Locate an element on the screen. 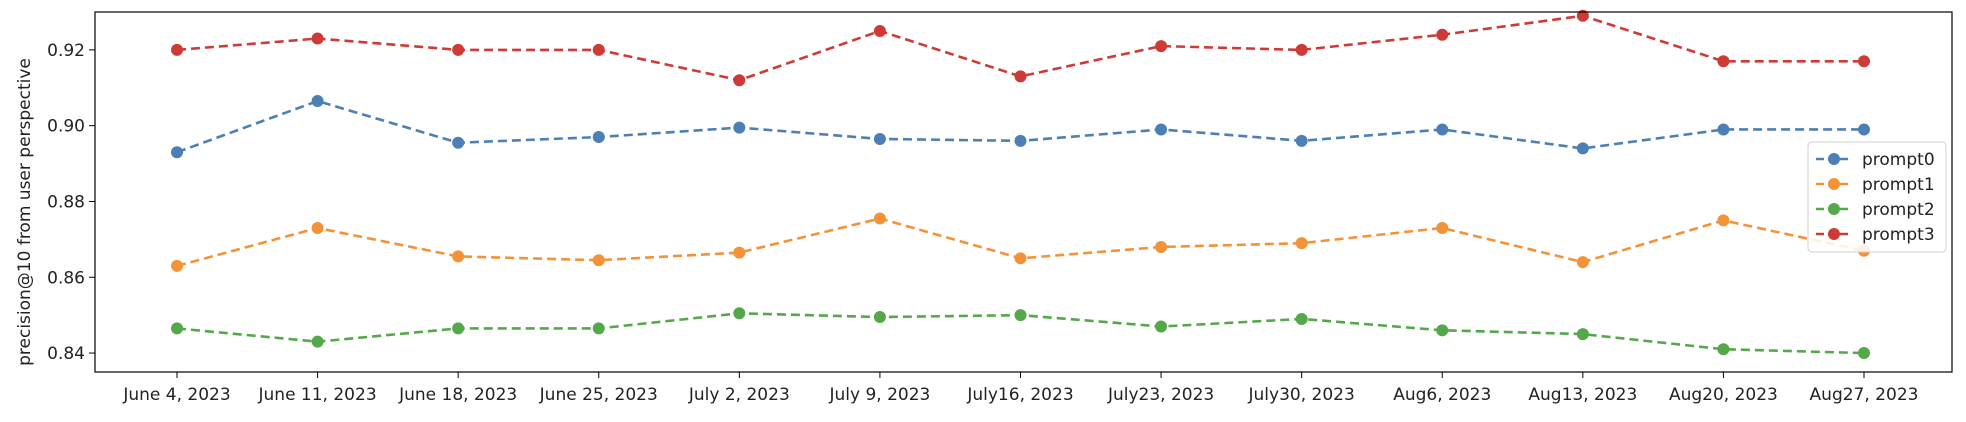 The height and width of the screenshot is (422, 1966). x-tick-label: Aug6, 2023 is located at coordinates (1442, 395).